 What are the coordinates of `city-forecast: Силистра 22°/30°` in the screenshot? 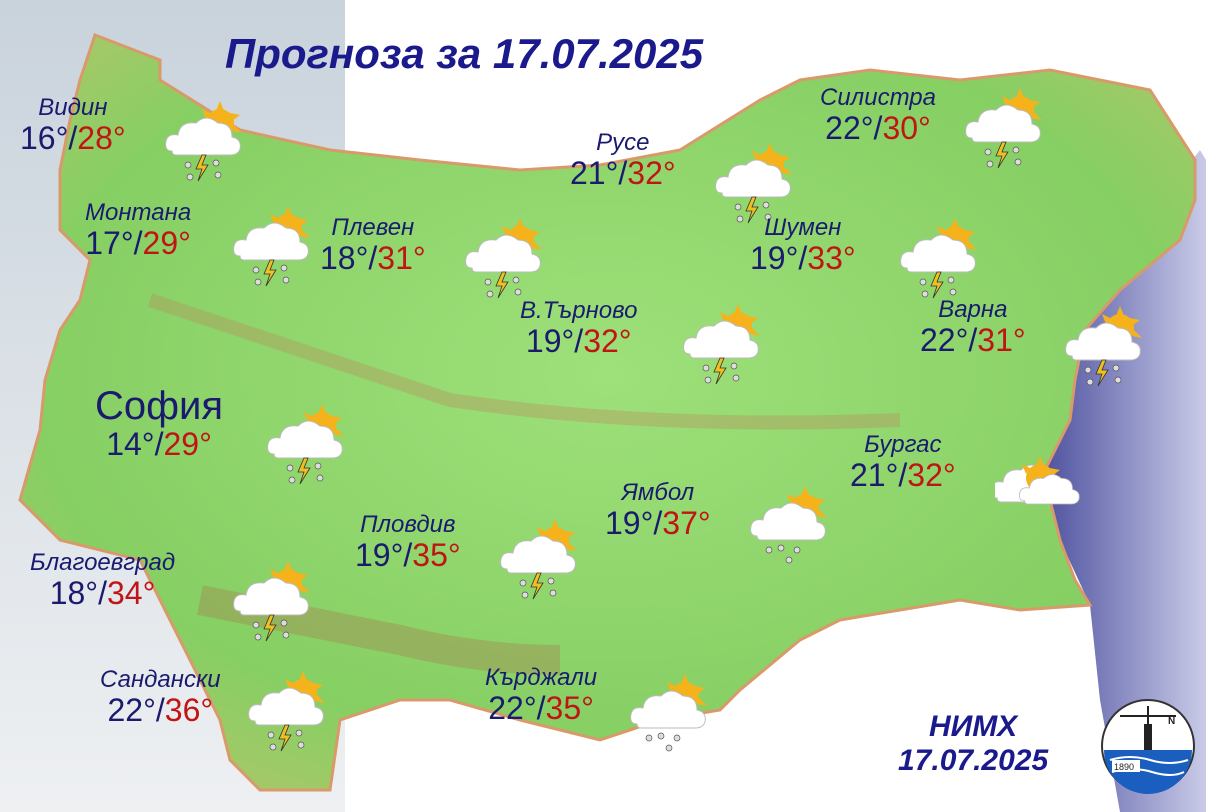 It's located at (878, 115).